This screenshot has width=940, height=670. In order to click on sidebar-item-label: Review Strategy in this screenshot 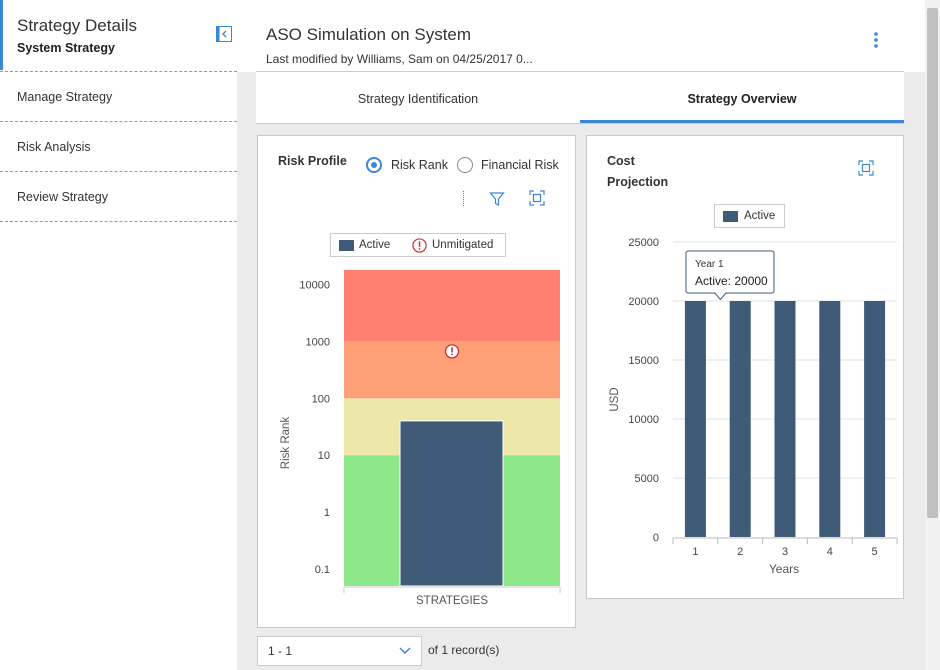, I will do `click(63, 197)`.